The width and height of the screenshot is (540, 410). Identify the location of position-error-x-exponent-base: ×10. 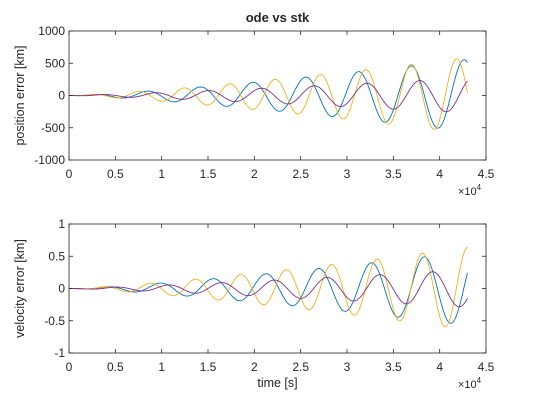
(467, 192).